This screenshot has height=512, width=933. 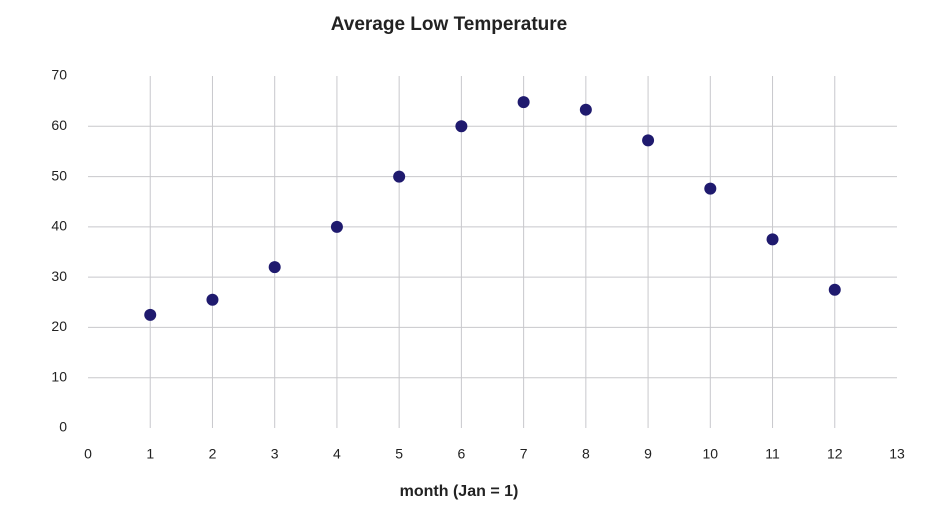 I want to click on x-tick-label: 11, so click(x=772, y=454).